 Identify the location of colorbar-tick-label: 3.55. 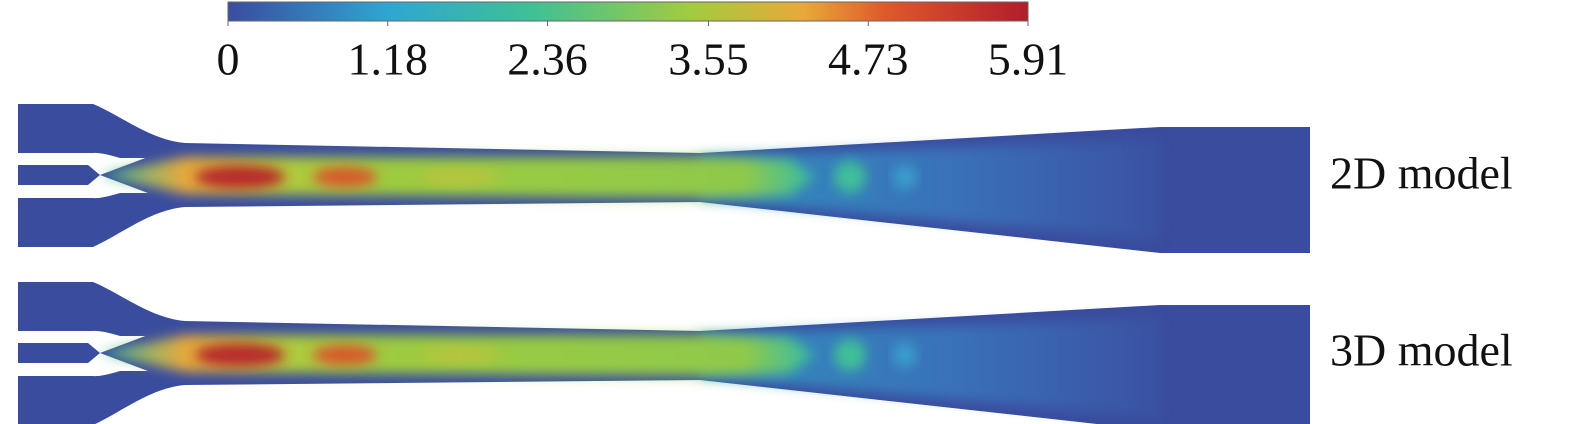
(708, 59).